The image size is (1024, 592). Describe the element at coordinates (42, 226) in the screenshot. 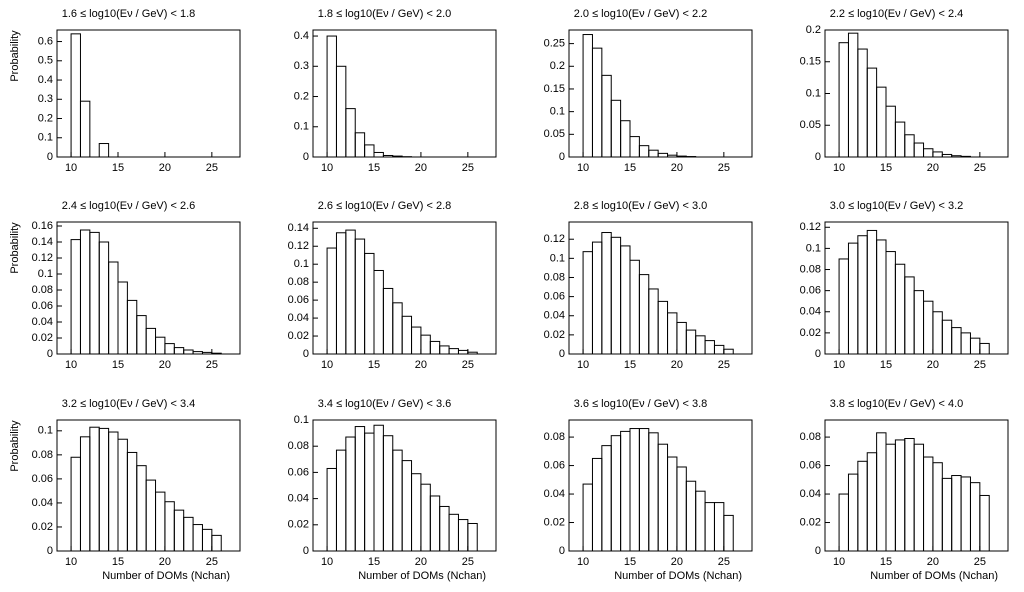

I see `y-tick-label: 0.16` at that location.